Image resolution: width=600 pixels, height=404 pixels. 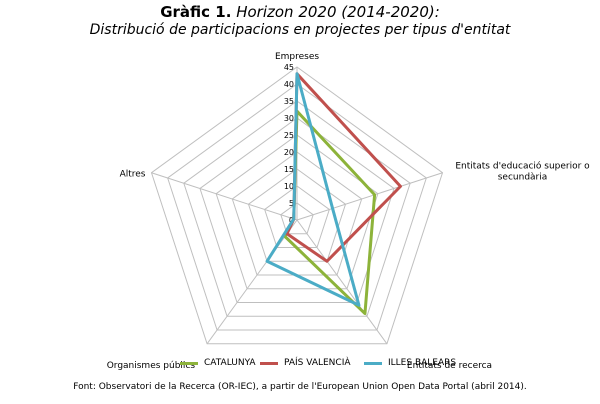 I want to click on axis-label: Entitats de recerca, so click(x=449, y=366).